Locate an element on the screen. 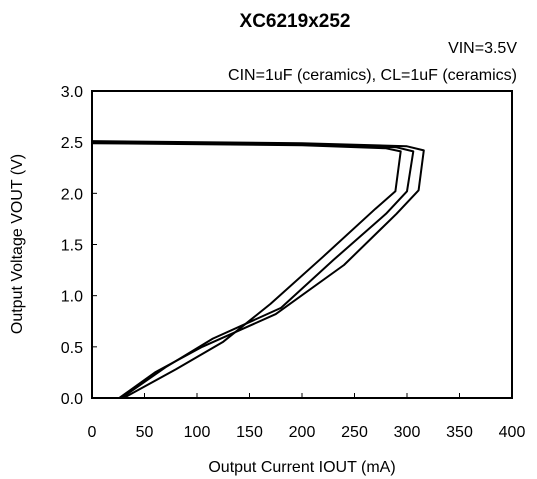  y-axis-label: Output Voltage VOUT (V) is located at coordinates (17, 244).